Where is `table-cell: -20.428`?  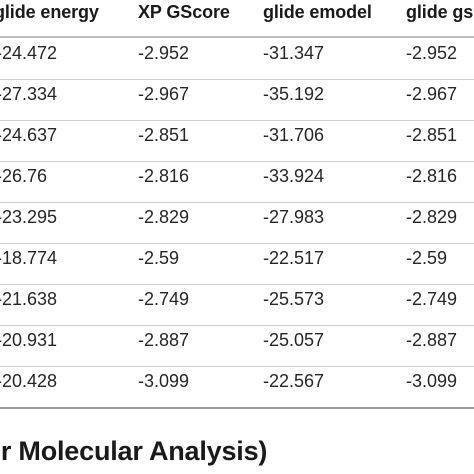
table-cell: -20.428 is located at coordinates (29, 381).